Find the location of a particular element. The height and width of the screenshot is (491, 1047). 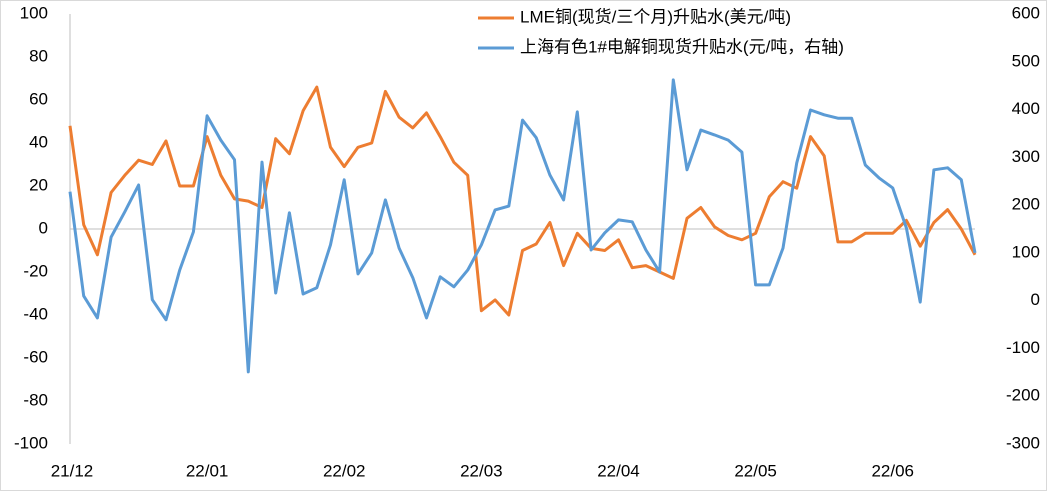

y-tick-label: -40 is located at coordinates (35, 313).